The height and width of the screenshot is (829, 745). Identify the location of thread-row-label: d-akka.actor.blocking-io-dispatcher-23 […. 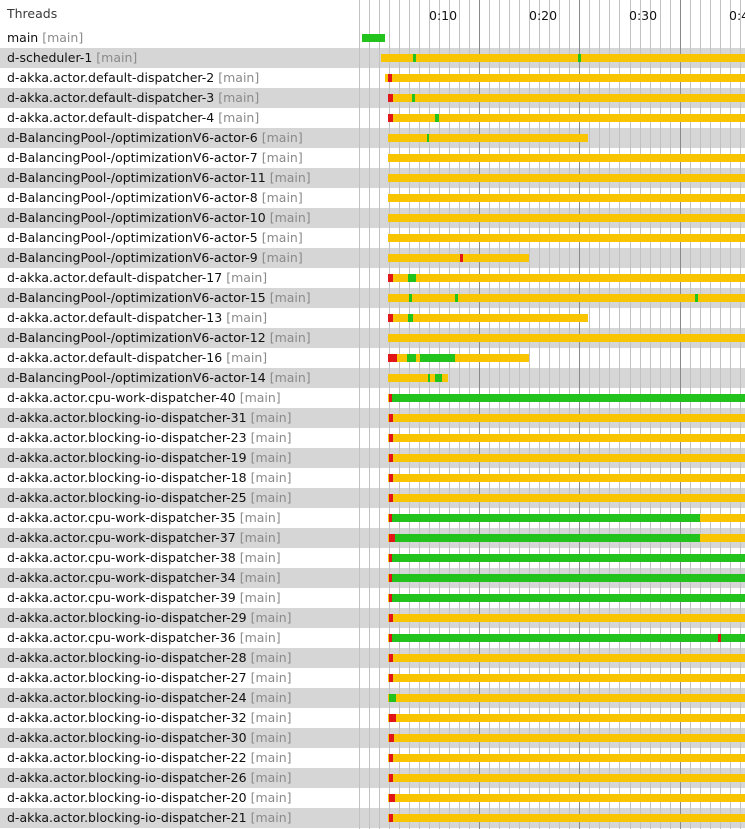
(176, 438).